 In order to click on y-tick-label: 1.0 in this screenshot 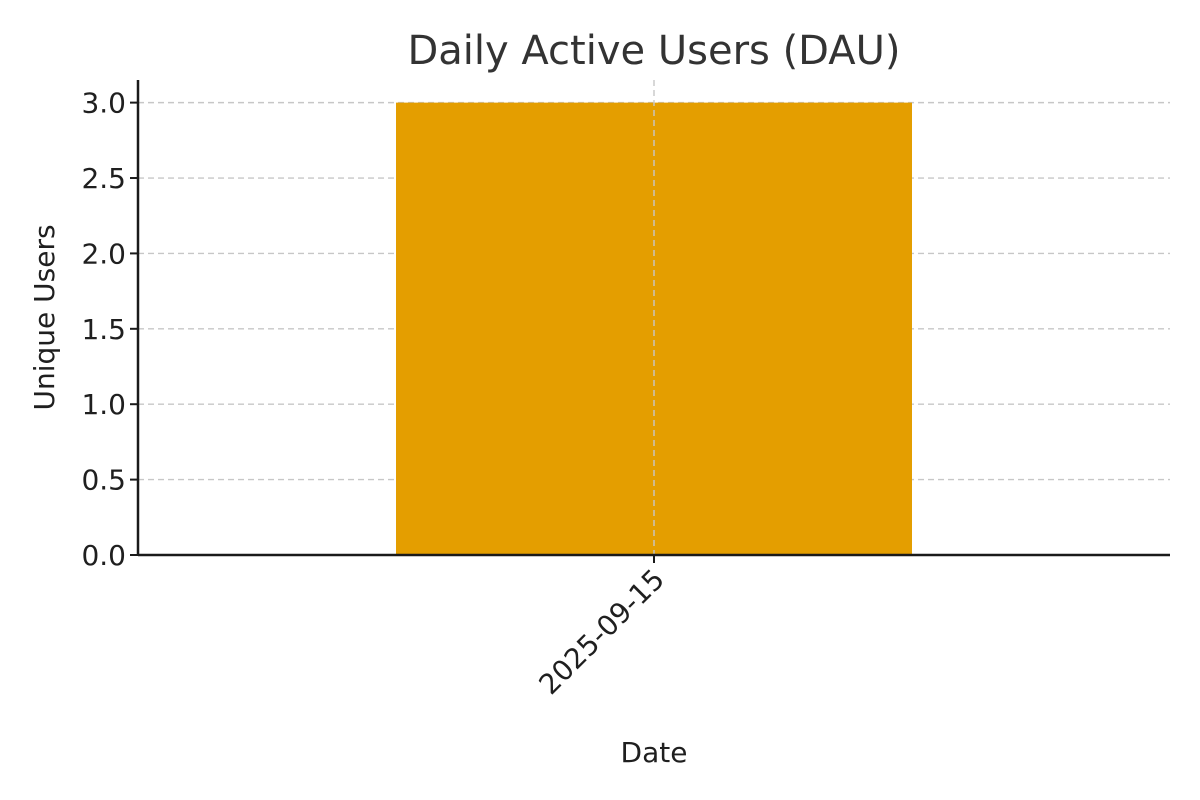, I will do `click(103, 404)`.